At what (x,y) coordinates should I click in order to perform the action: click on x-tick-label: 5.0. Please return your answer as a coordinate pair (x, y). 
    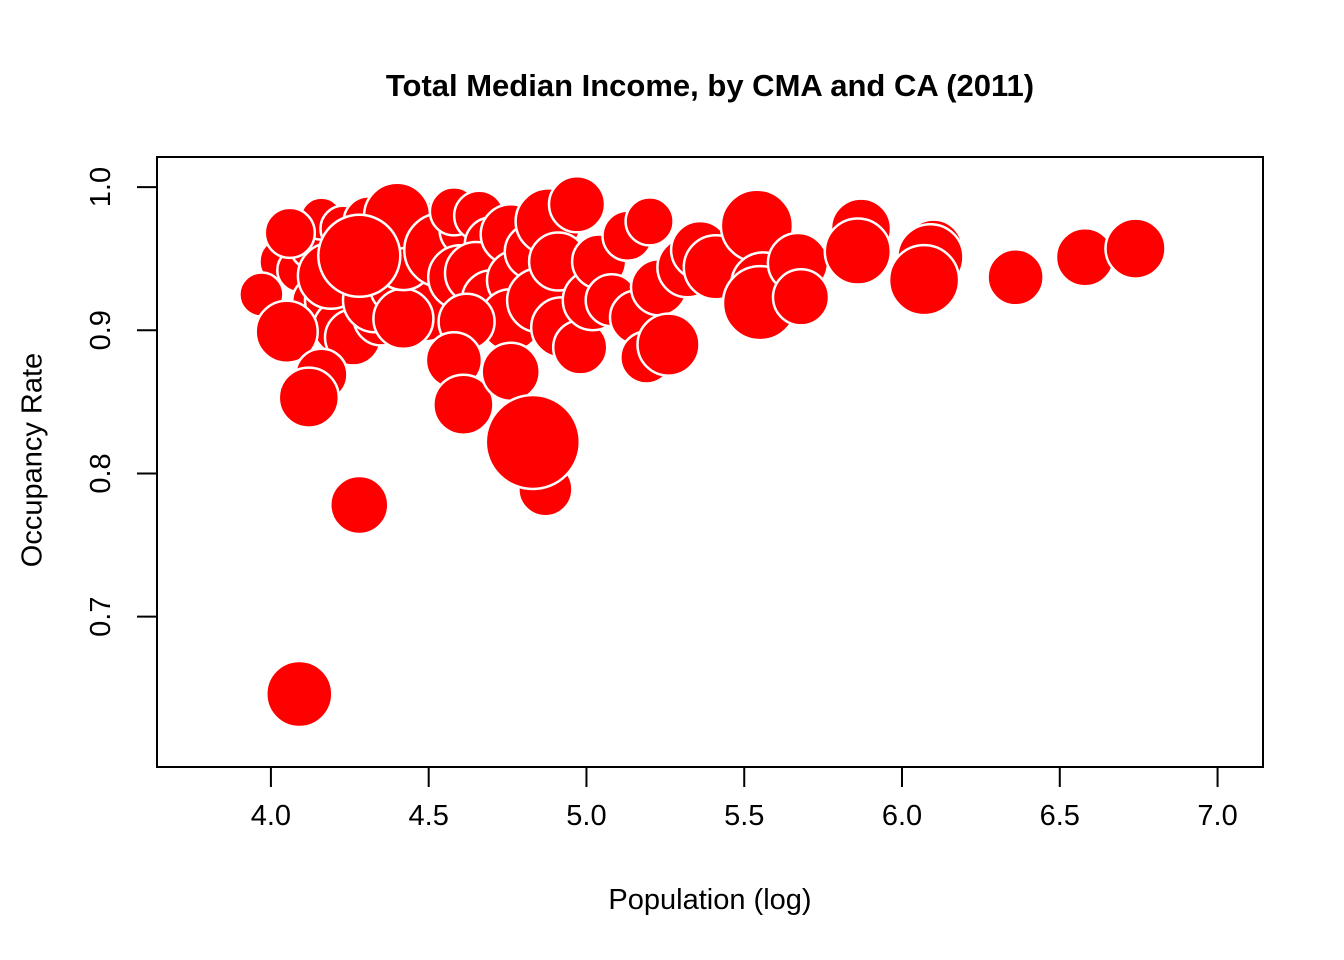
    Looking at the image, I should click on (586, 816).